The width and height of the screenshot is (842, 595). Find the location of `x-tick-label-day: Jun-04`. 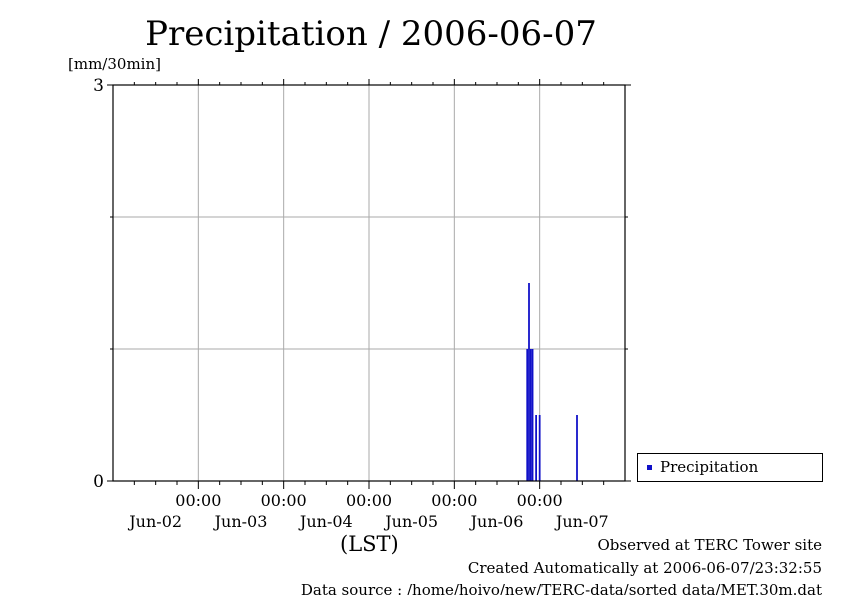

x-tick-label-day: Jun-04 is located at coordinates (325, 521).